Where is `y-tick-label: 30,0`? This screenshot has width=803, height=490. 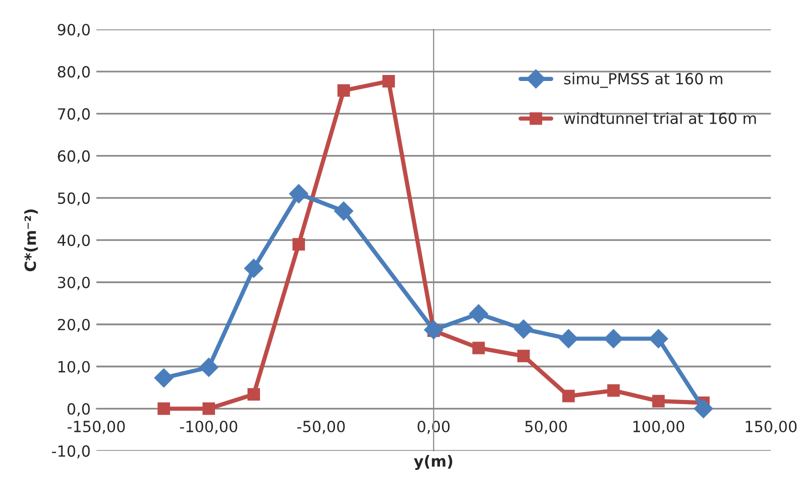
y-tick-label: 30,0 is located at coordinates (74, 283).